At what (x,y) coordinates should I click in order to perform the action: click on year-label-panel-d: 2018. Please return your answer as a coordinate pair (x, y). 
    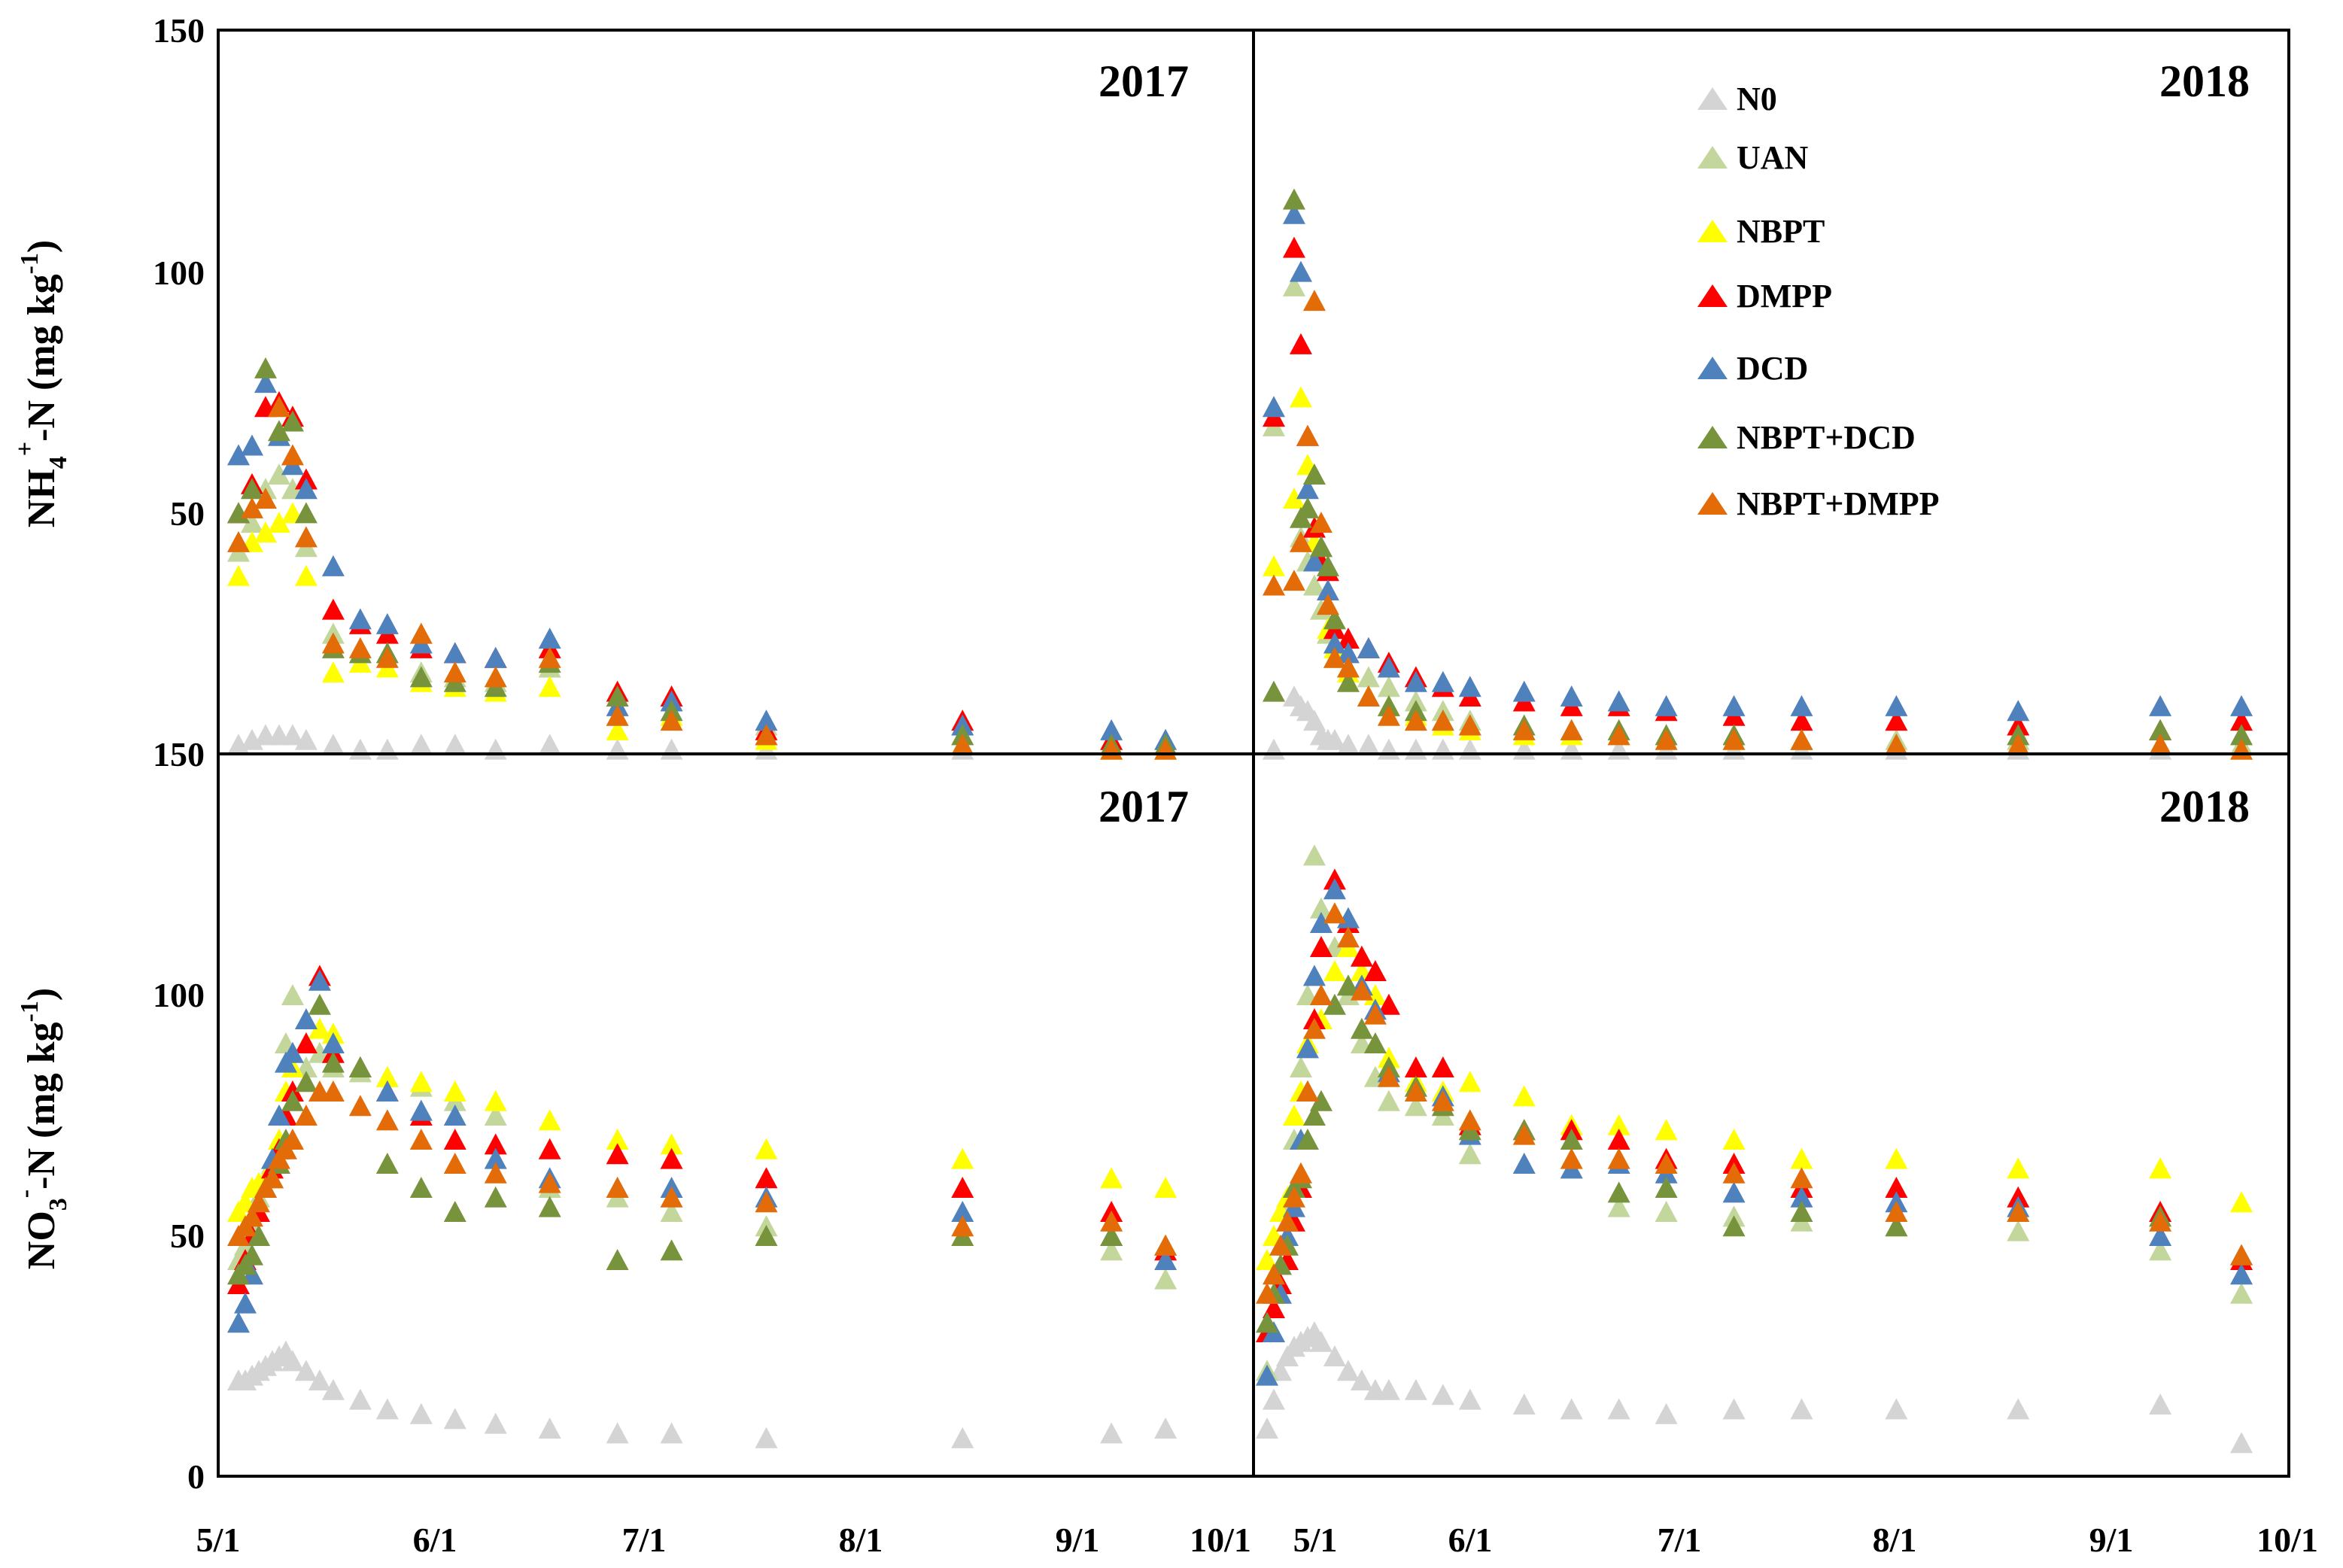
    Looking at the image, I should click on (2204, 807).